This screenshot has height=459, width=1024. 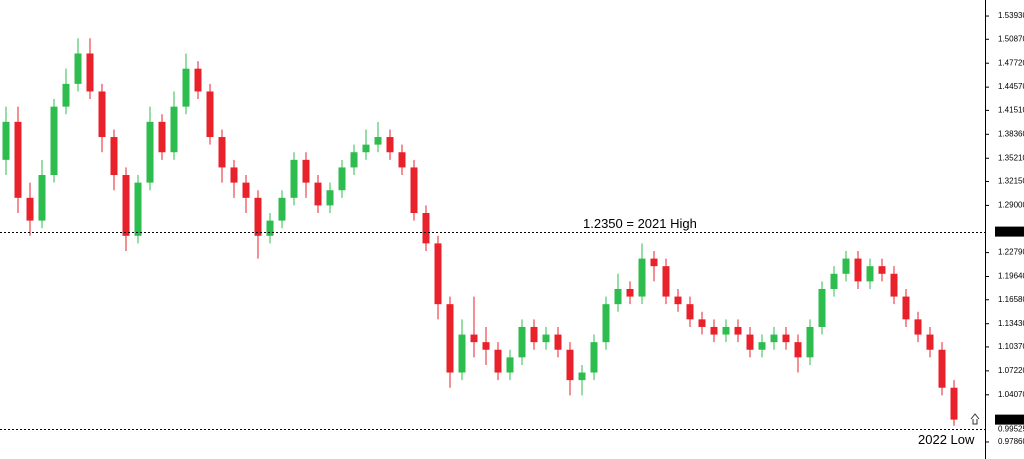 I want to click on y-tick-label: 1.16580, so click(x=1011, y=299).